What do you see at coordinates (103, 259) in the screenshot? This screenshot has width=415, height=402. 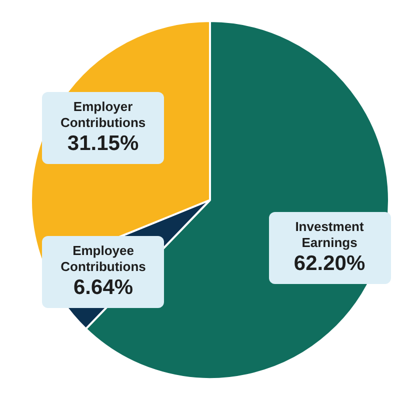 I see `slice-label: Employee Contributions` at bounding box center [103, 259].